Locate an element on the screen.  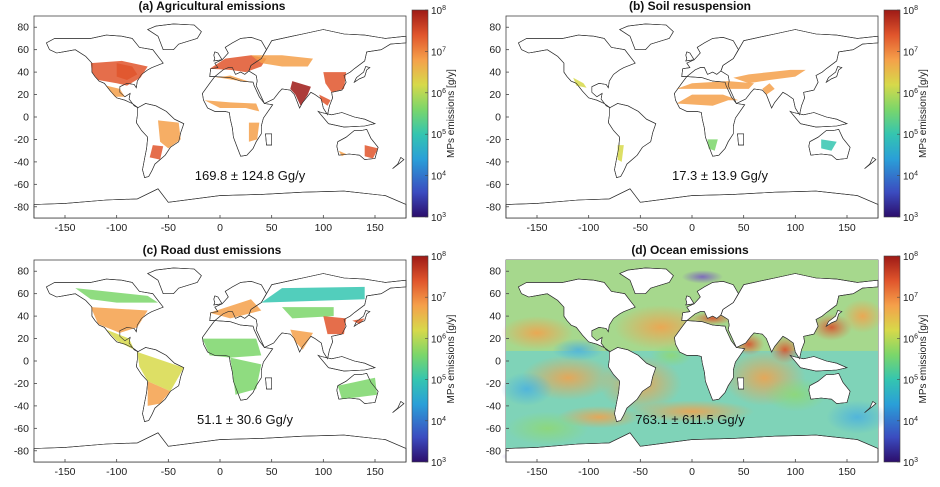
colorbar: 10⁸ 10⁷ 10⁶ 10⁵ 10⁴ 10³ MPs emissions [g/y] is located at coordinates (434, 114).